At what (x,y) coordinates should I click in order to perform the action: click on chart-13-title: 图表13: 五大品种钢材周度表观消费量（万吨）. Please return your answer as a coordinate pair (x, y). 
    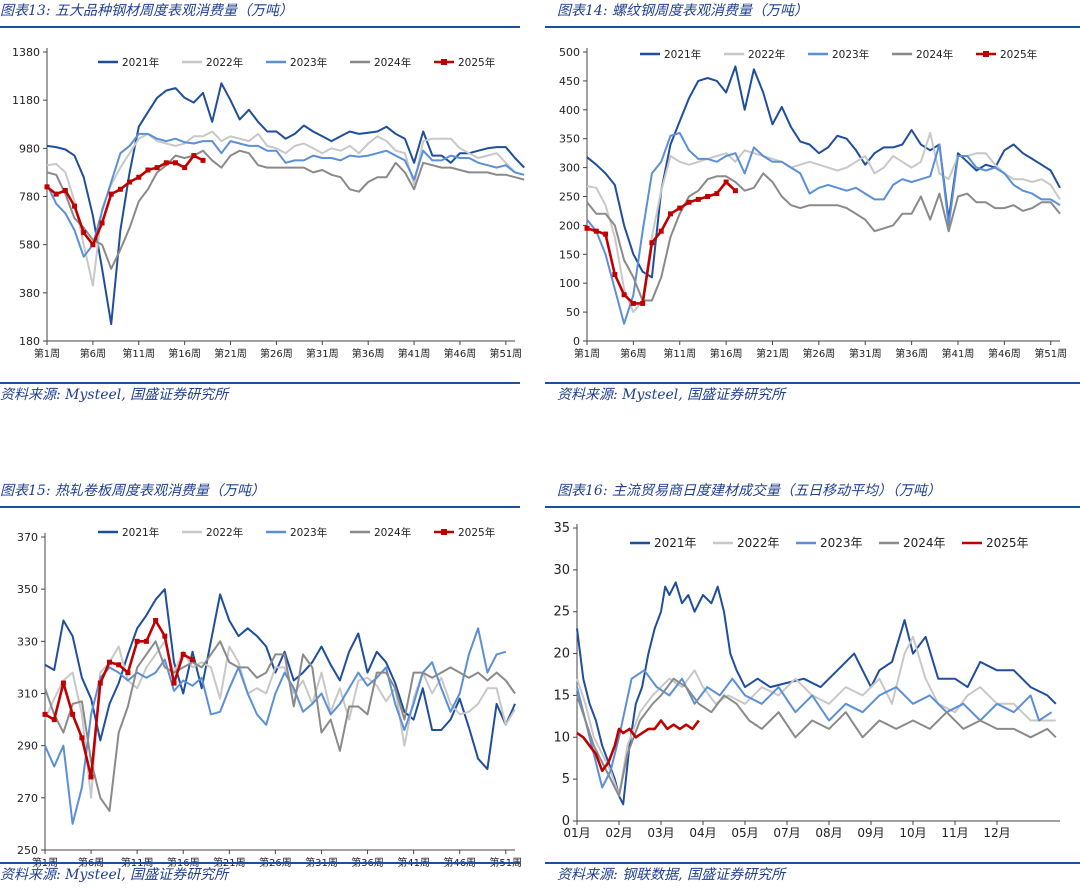
    Looking at the image, I should click on (146, 11).